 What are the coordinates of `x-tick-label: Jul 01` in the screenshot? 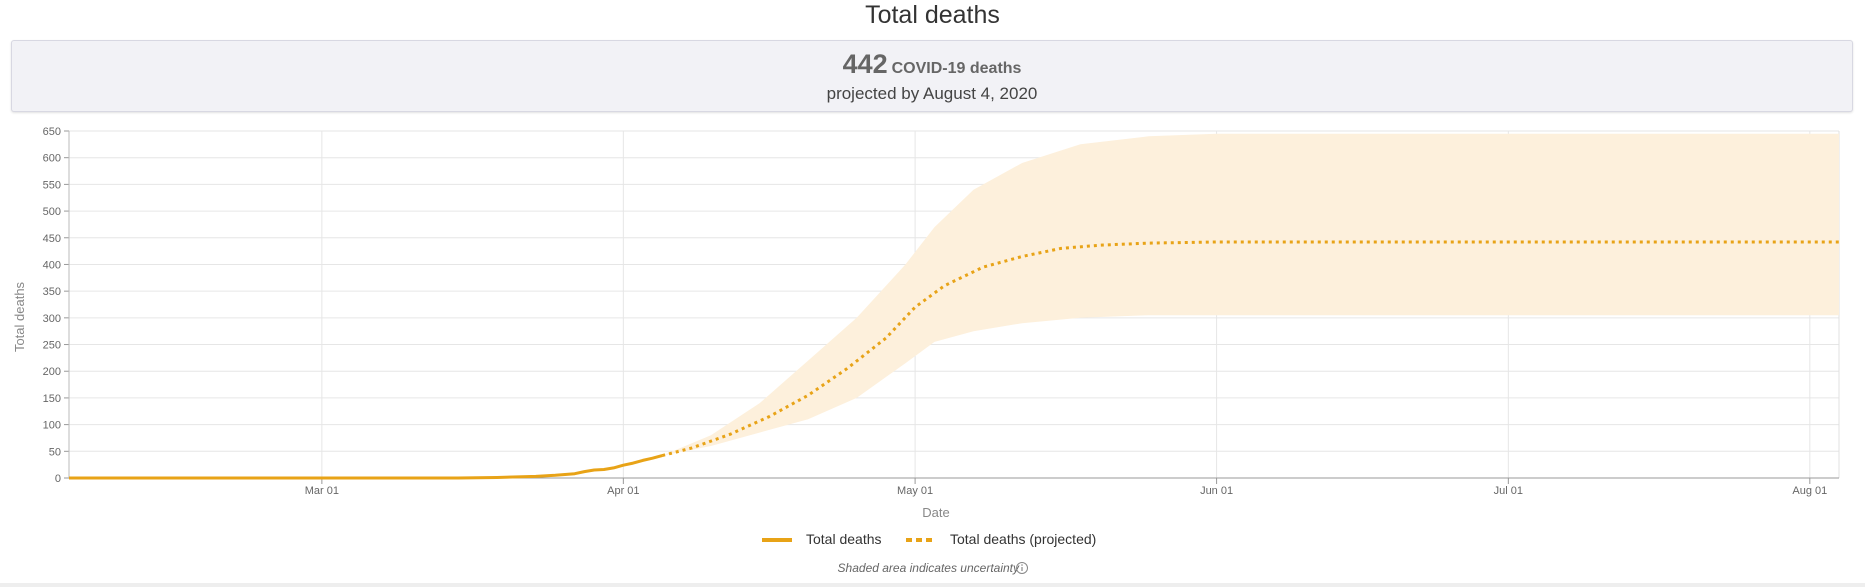 It's located at (1508, 491).